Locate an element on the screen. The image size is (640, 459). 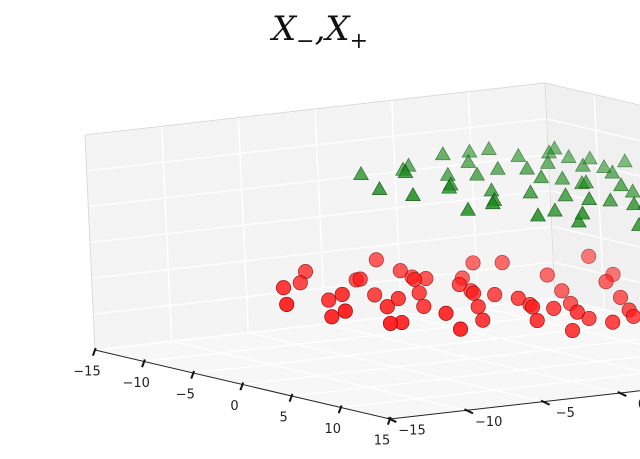
x-tick-label: 10 is located at coordinates (333, 429).